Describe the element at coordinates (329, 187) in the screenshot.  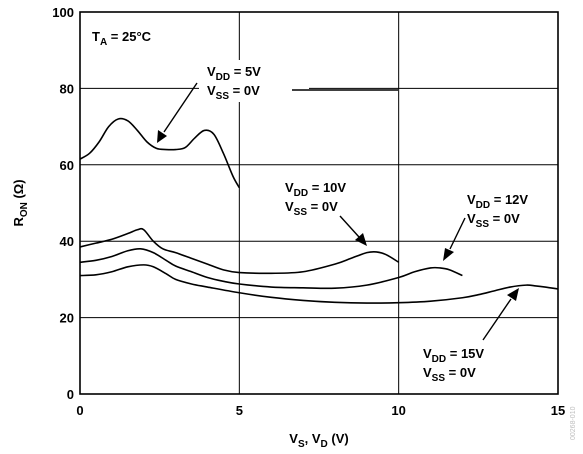
I see `label-10v-vdd-value: = 10V` at that location.